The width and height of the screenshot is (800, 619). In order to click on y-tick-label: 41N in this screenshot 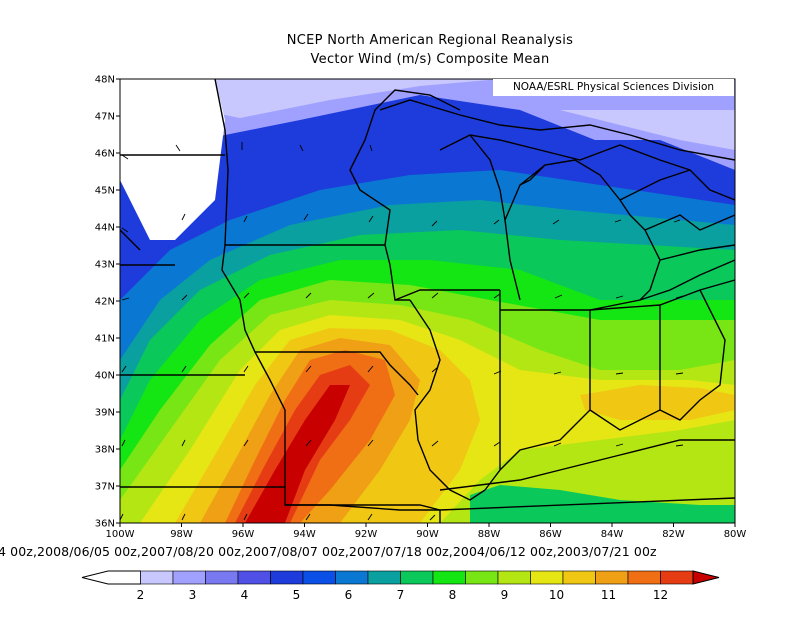, I will do `click(105, 339)`.